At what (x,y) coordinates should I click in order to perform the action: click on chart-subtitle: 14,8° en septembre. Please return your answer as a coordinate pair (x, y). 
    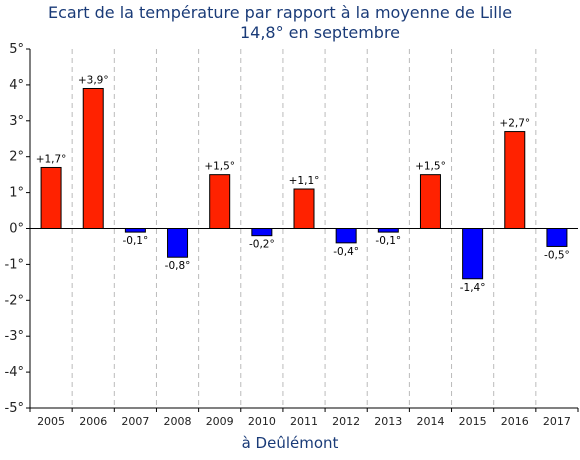
    Looking at the image, I should click on (320, 32).